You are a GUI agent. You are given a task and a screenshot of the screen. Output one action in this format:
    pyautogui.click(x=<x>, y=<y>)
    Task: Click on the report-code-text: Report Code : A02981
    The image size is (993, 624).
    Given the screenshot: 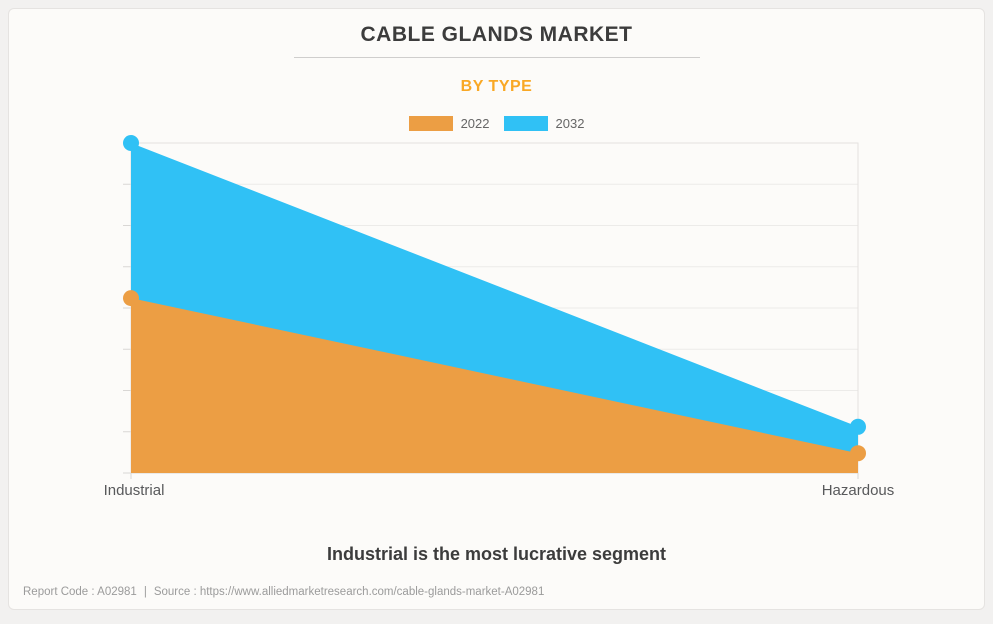 What is the action you would take?
    pyautogui.click(x=80, y=592)
    